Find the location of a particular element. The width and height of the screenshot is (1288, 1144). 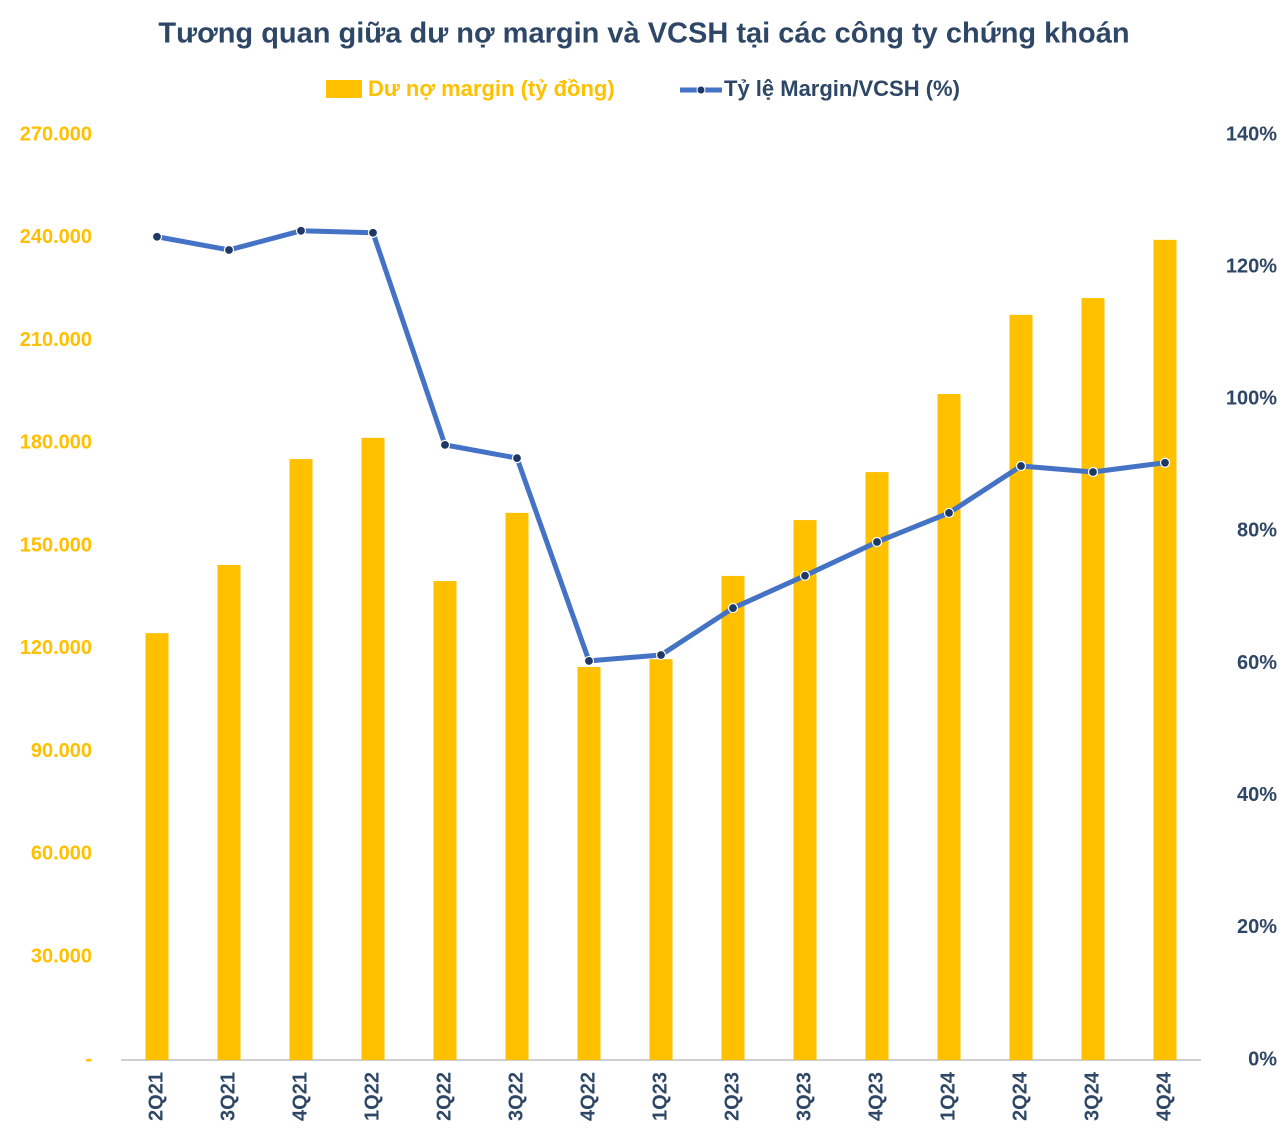

x-tick-label: 4Q21 is located at coordinates (300, 1096).